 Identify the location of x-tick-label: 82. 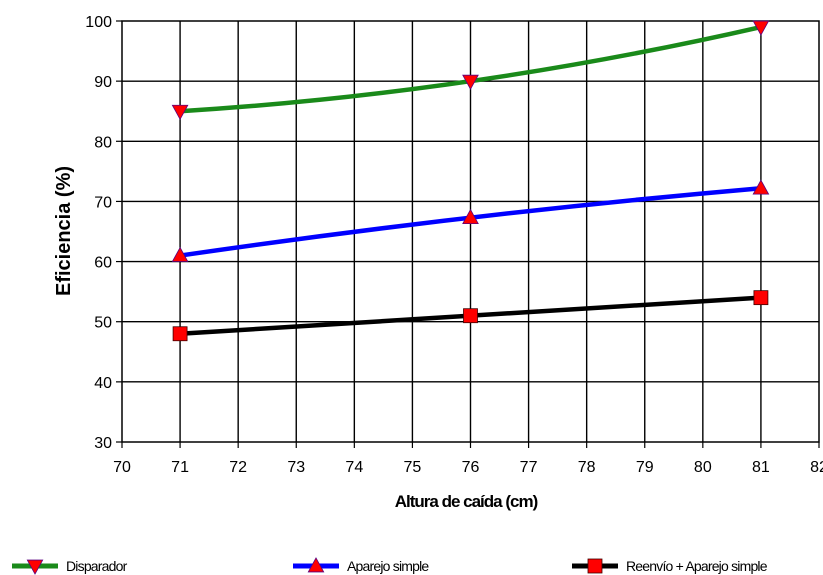
(816, 467).